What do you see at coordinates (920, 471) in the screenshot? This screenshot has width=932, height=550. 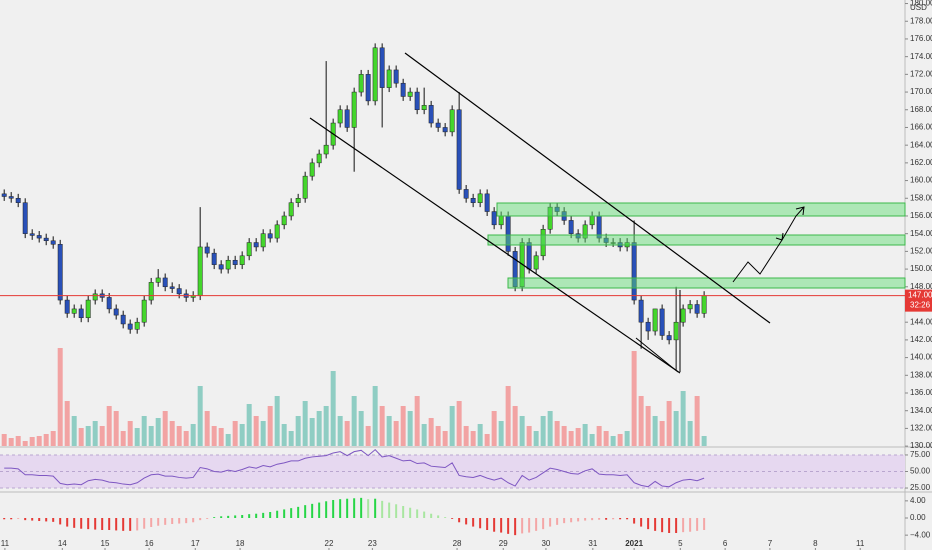 I see `y-tick-label: 50.00` at bounding box center [920, 471].